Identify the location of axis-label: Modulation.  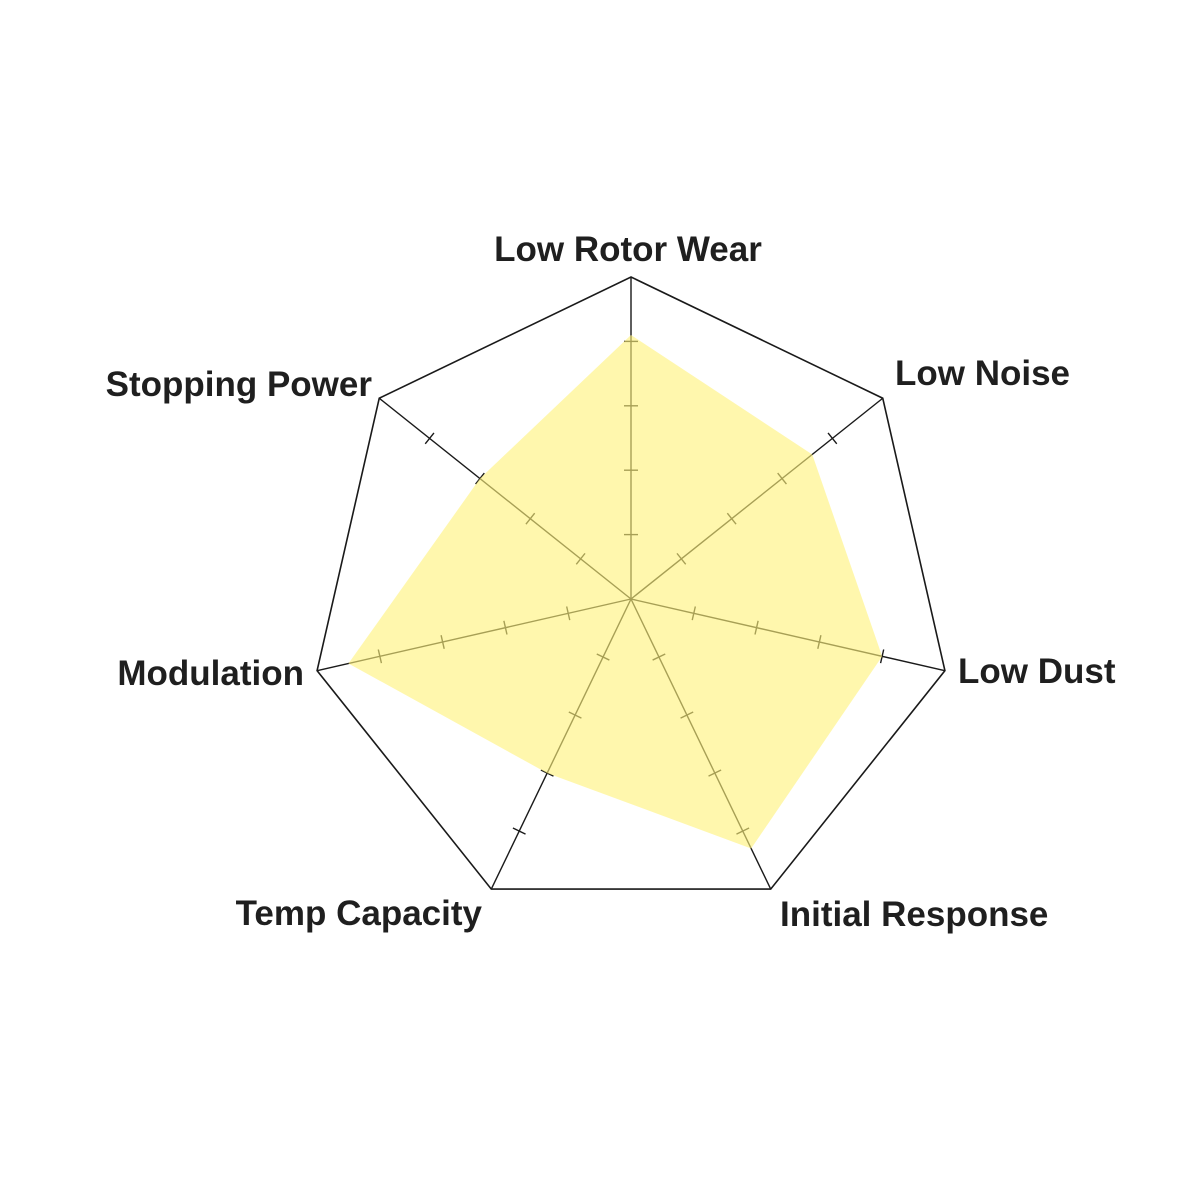
(210, 673).